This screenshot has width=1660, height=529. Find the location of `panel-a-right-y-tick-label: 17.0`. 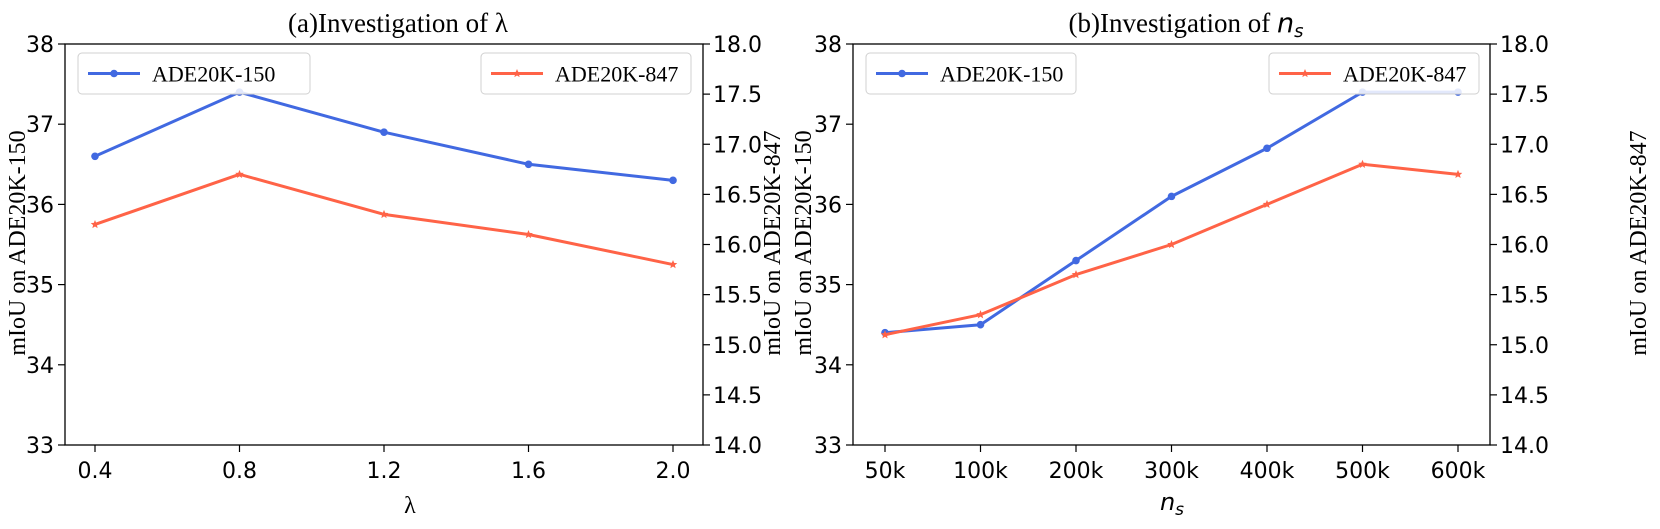

panel-a-right-y-tick-label: 17.0 is located at coordinates (737, 145).